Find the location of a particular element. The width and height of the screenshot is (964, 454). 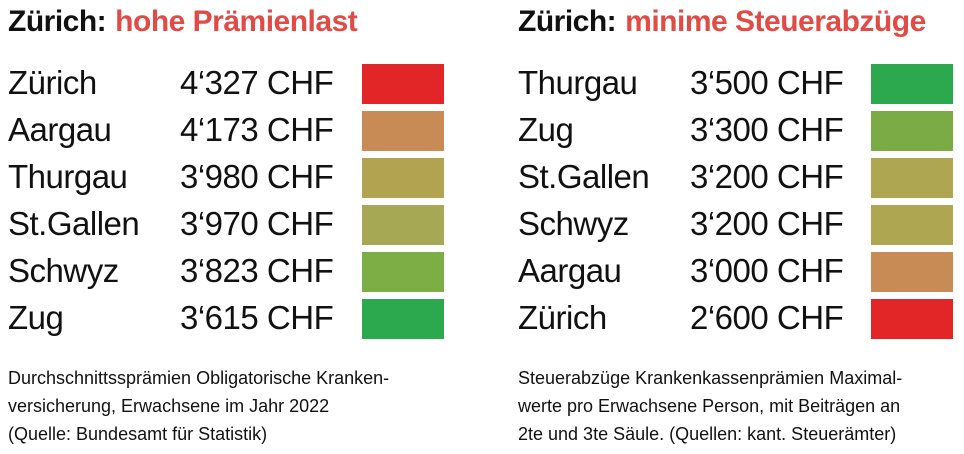

footnote-text: (Quelle: Bundesamt für Statistik) is located at coordinates (138, 434).